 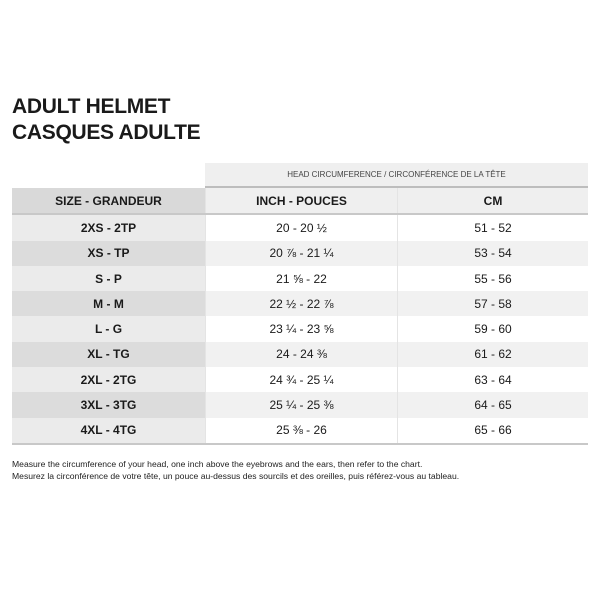 What do you see at coordinates (106, 132) in the screenshot?
I see `title-french: CASQUES ADULTE` at bounding box center [106, 132].